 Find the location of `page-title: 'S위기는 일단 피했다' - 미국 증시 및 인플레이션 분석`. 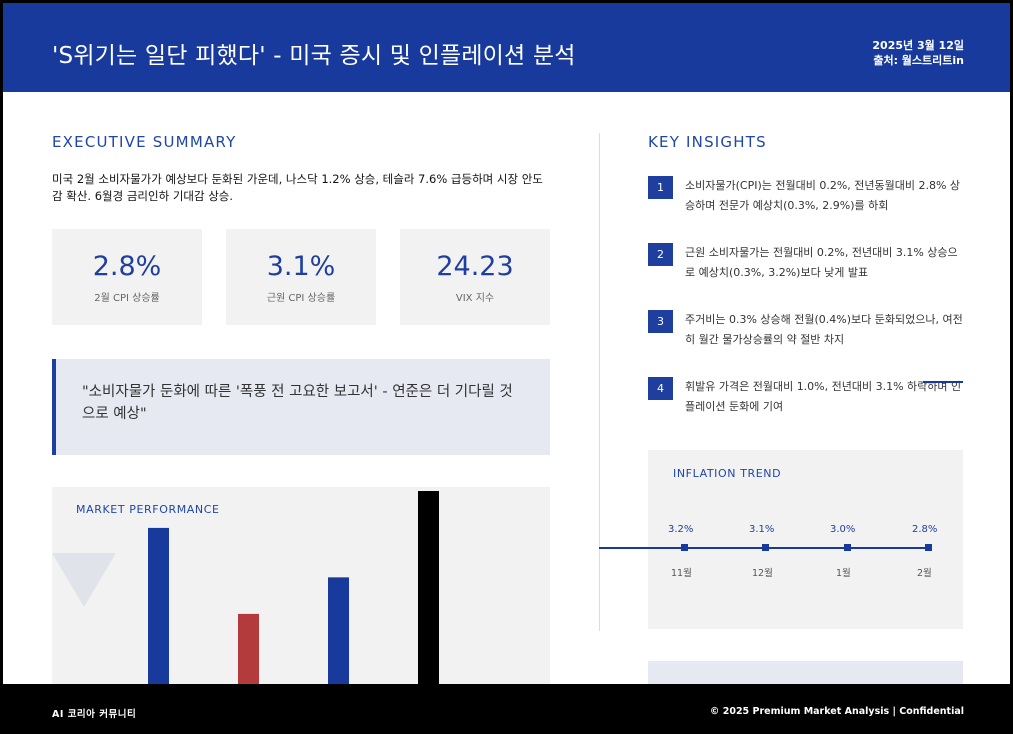

page-title: 'S위기는 일단 피했다' - 미국 증시 및 인플레이션 분석 is located at coordinates (314, 56).